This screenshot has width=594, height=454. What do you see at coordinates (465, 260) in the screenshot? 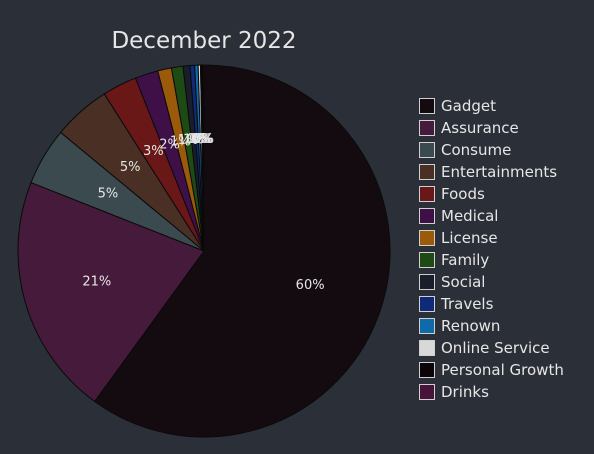
I see `legend-label: Family` at bounding box center [465, 260].